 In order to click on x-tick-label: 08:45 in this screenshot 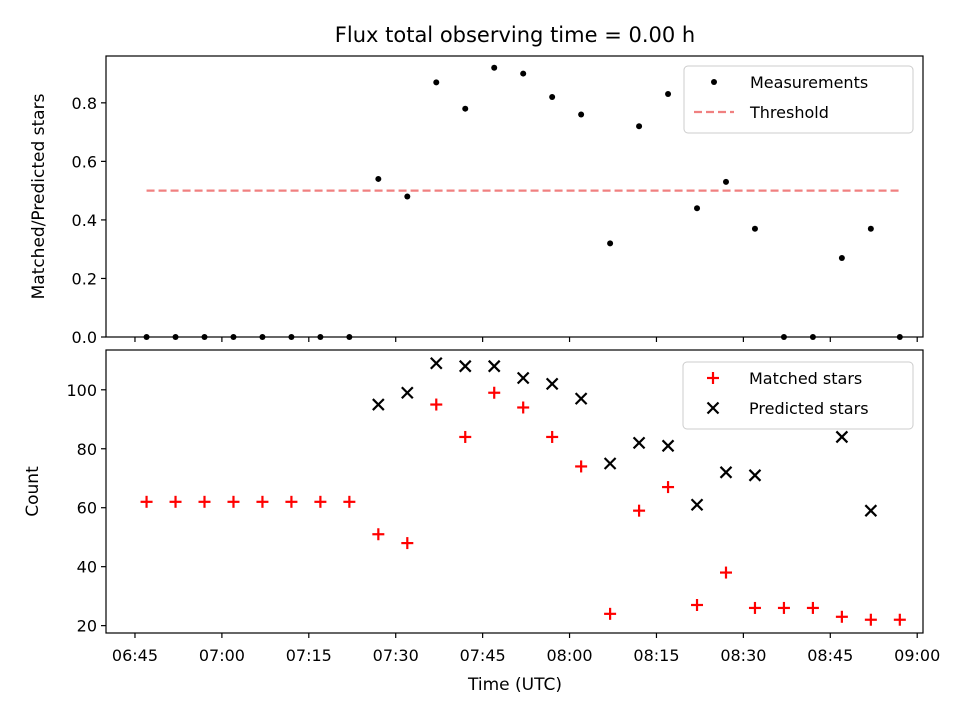, I will do `click(830, 655)`.